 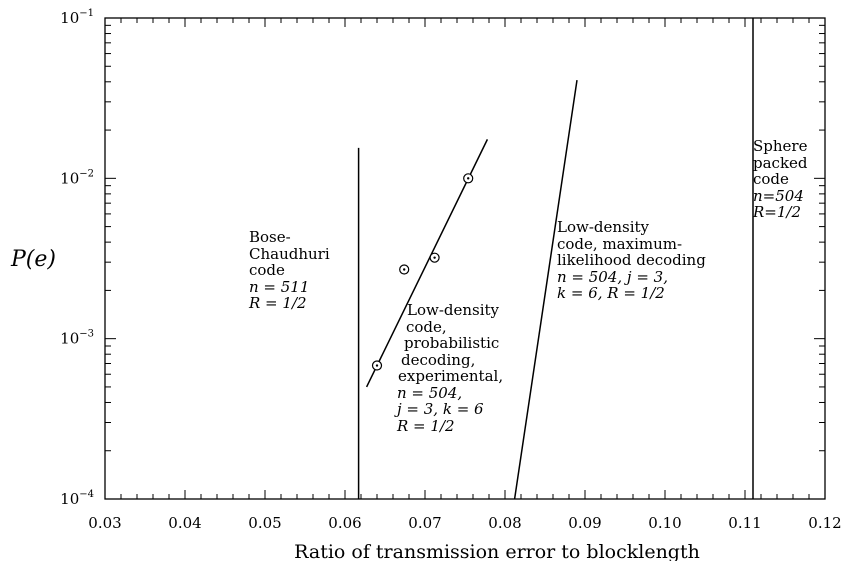 I want to click on ann-line: n = 504, j = 3,, so click(x=612, y=276).